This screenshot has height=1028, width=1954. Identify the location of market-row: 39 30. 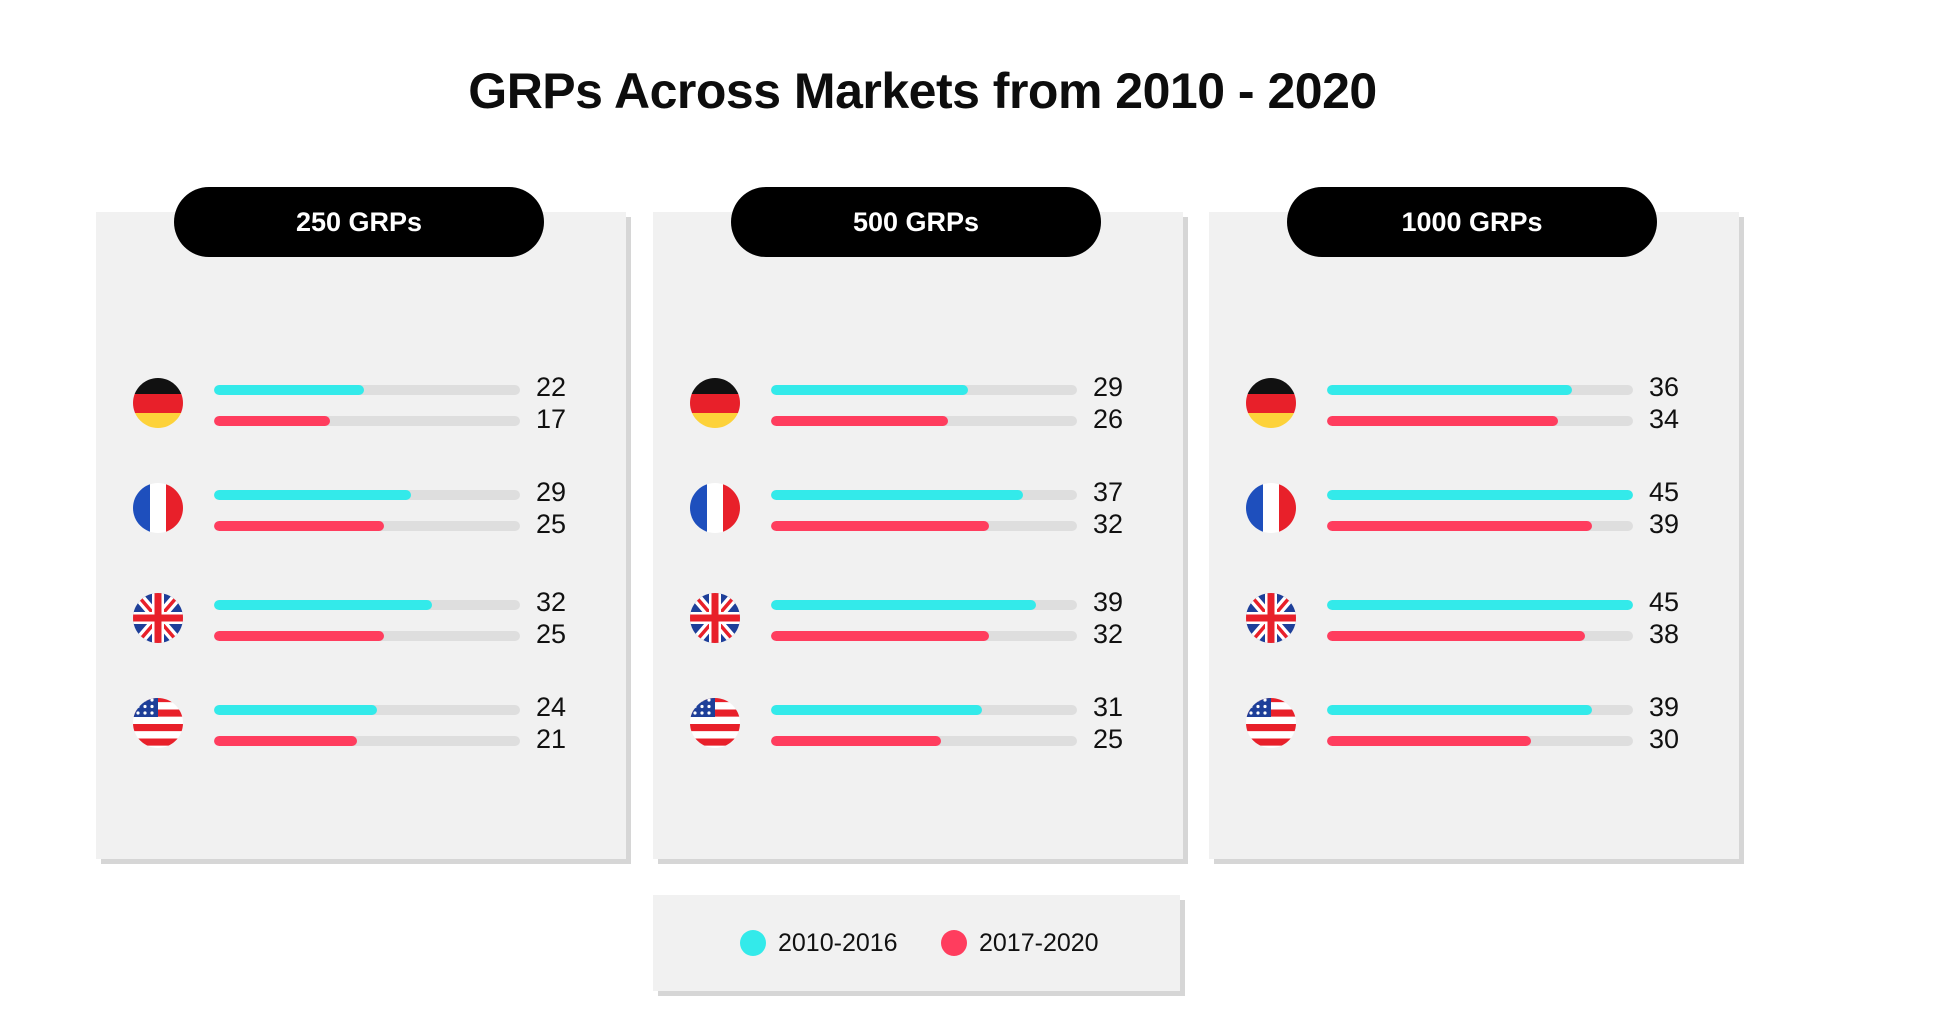
(1474, 724).